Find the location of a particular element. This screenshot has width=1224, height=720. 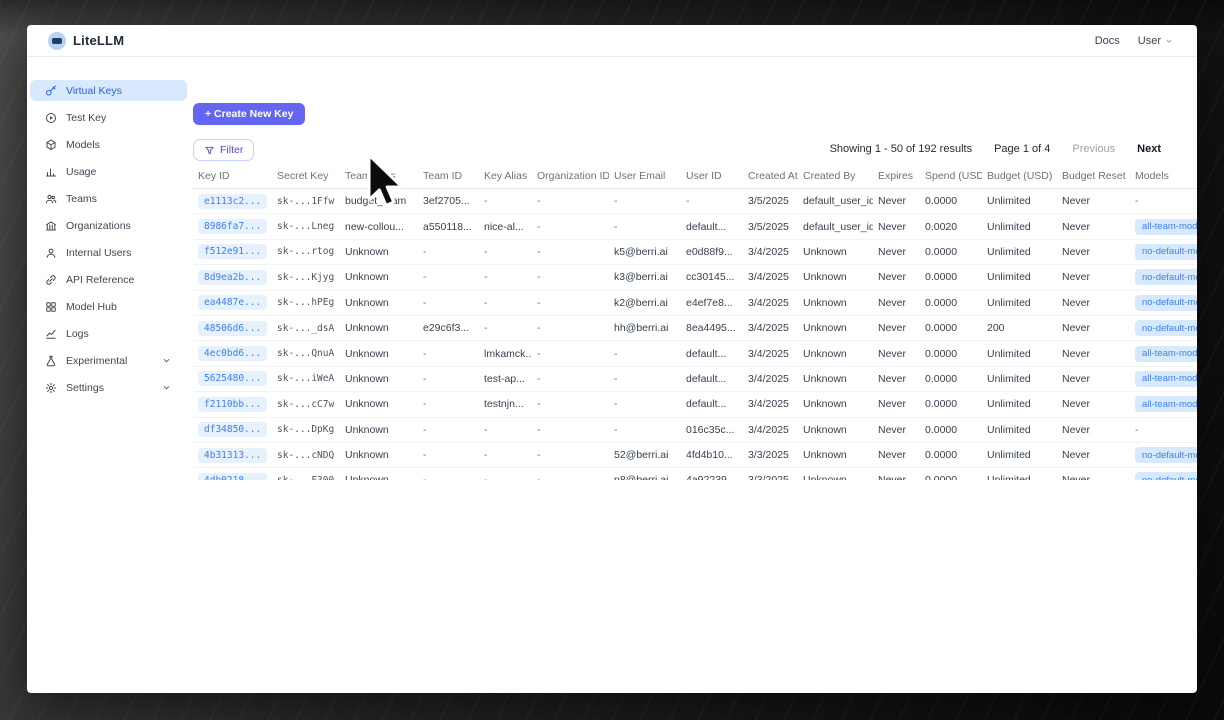

sidebar-item-internal-users: Internal Users is located at coordinates (108, 252).